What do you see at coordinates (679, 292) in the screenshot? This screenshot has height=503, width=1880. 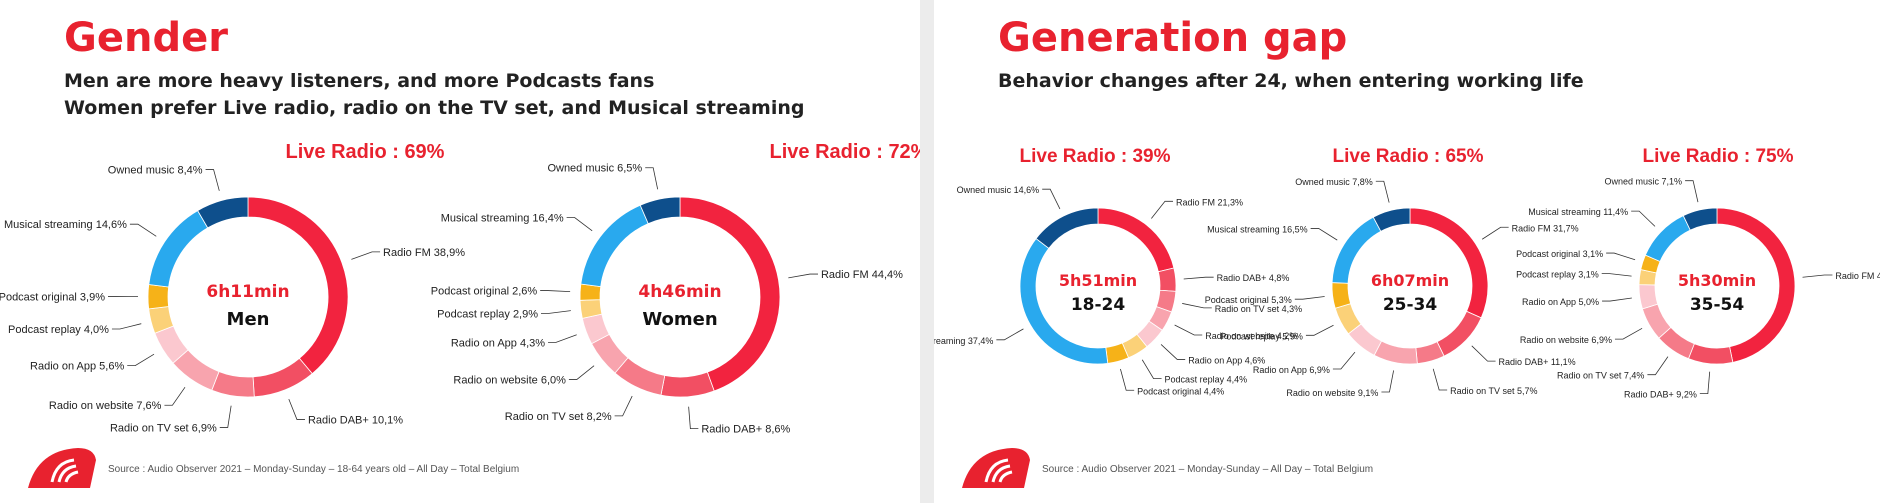 I see `listening-time: 4h46min` at bounding box center [679, 292].